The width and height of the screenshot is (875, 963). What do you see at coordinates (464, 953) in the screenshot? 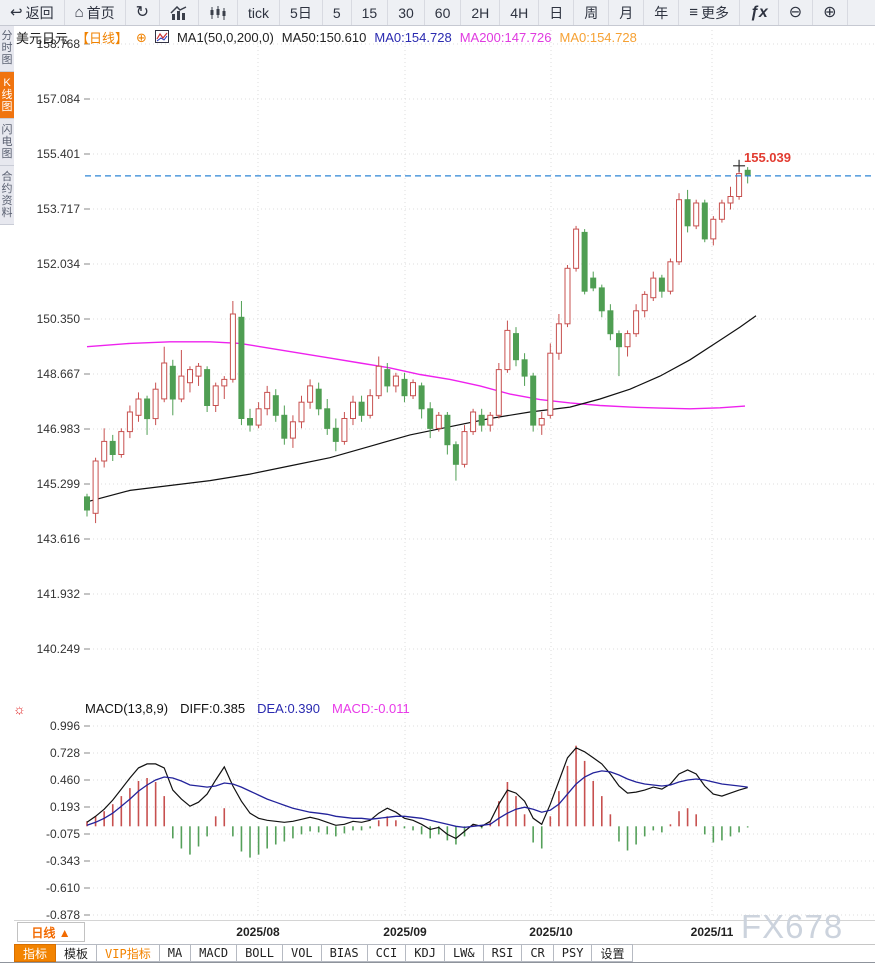
I see `indicator-tab-LW&: LW&` at bounding box center [464, 953].